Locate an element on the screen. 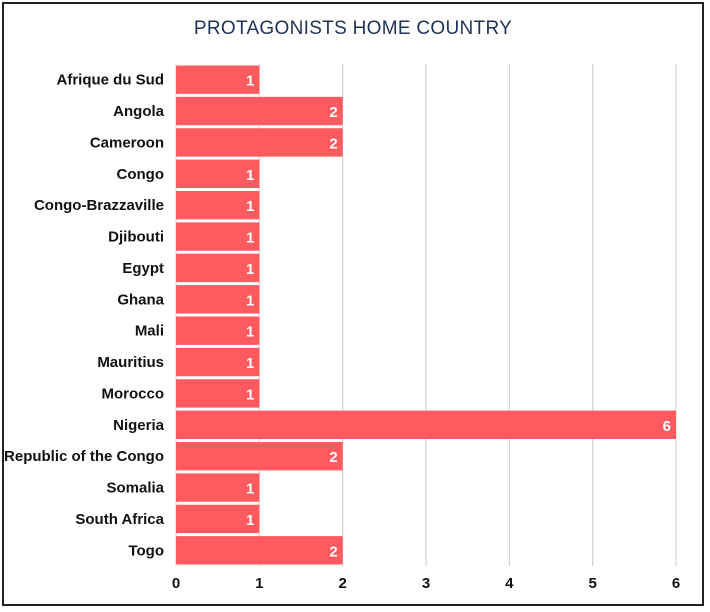 This screenshot has height=612, width=710. x-tick-label: 2 is located at coordinates (342, 583).